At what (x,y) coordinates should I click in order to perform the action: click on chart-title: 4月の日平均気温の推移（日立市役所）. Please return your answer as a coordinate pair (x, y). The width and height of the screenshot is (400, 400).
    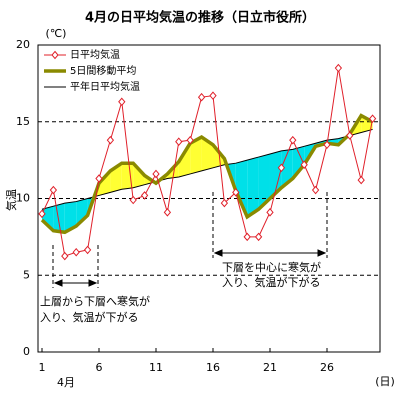
    Looking at the image, I should click on (200, 18).